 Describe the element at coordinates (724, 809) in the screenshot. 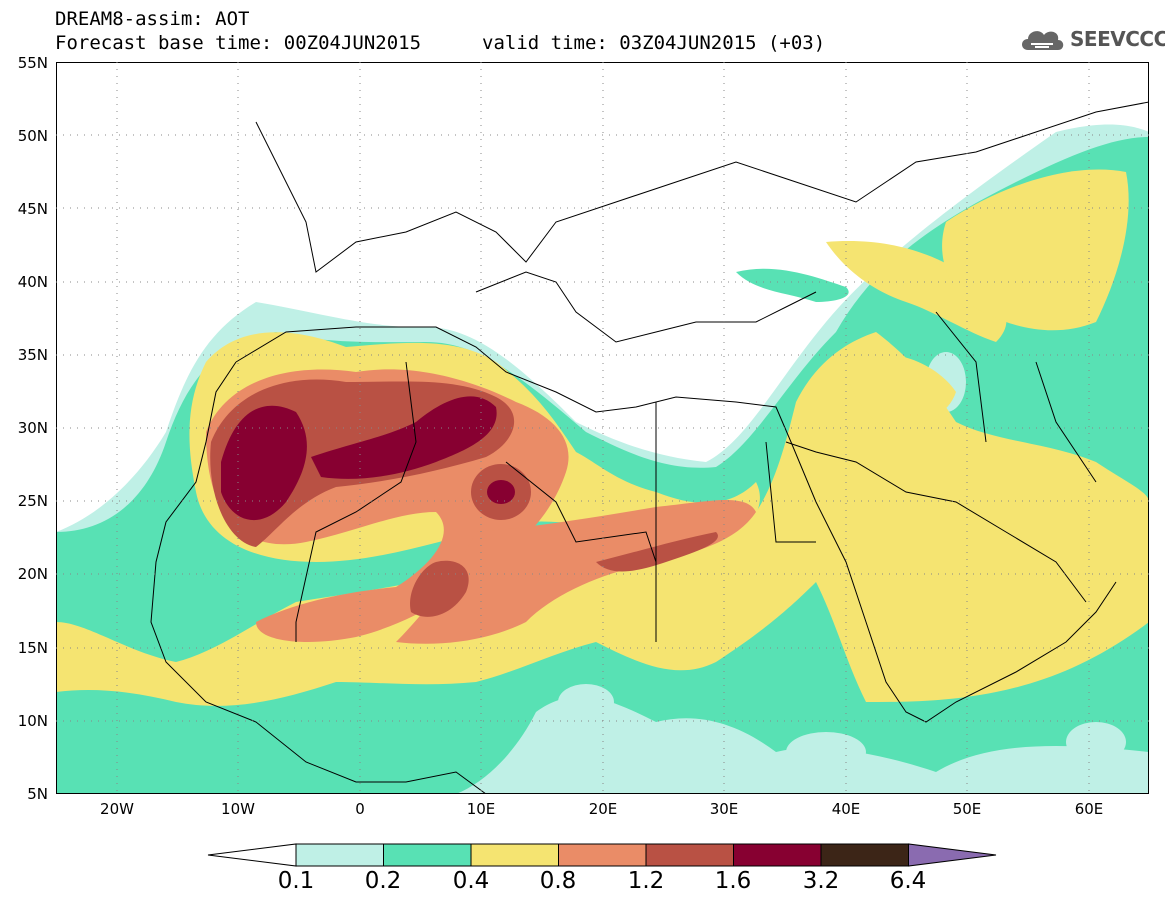

I see `lon-label: 30E` at that location.